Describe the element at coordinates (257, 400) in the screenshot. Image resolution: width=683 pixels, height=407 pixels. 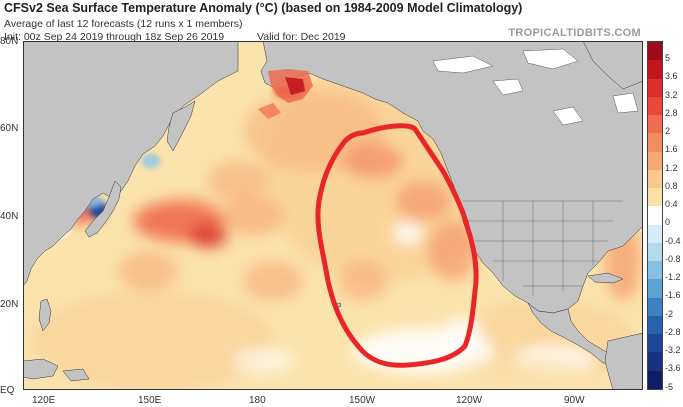
I see `lon-label-180: 180` at that location.